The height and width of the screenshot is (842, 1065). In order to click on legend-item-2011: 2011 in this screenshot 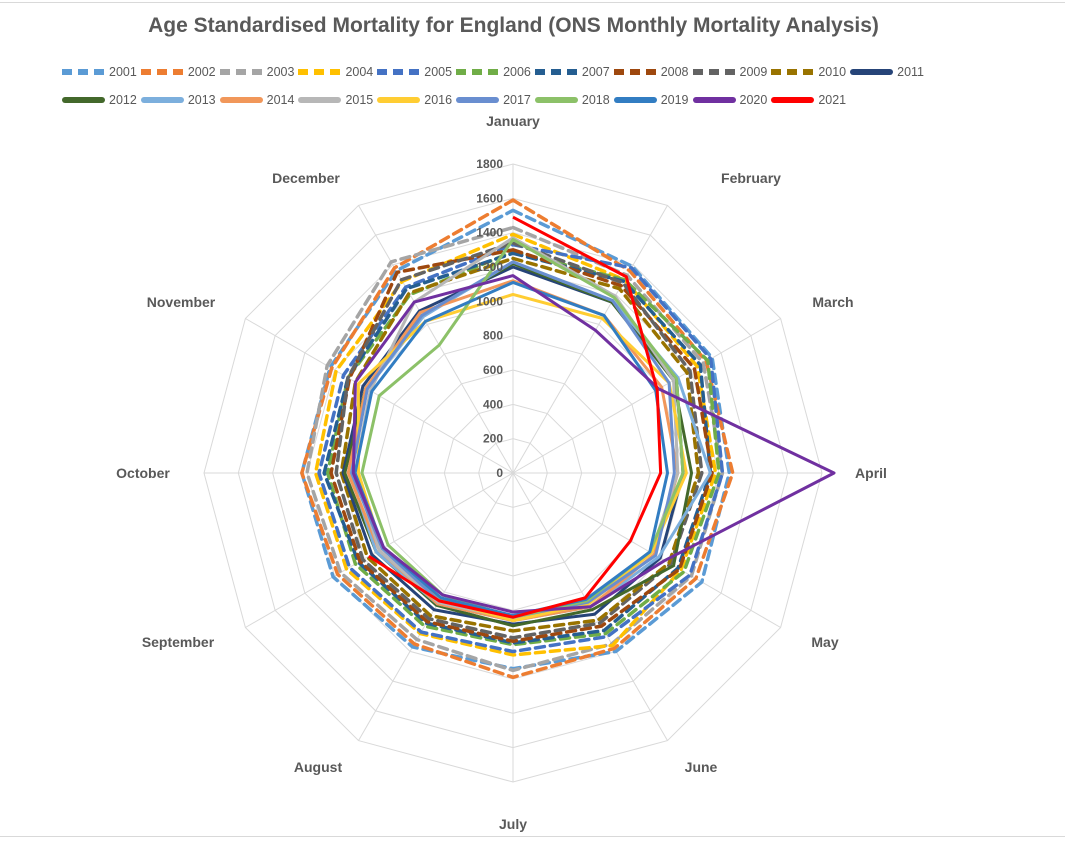, I will do `click(887, 72)`.